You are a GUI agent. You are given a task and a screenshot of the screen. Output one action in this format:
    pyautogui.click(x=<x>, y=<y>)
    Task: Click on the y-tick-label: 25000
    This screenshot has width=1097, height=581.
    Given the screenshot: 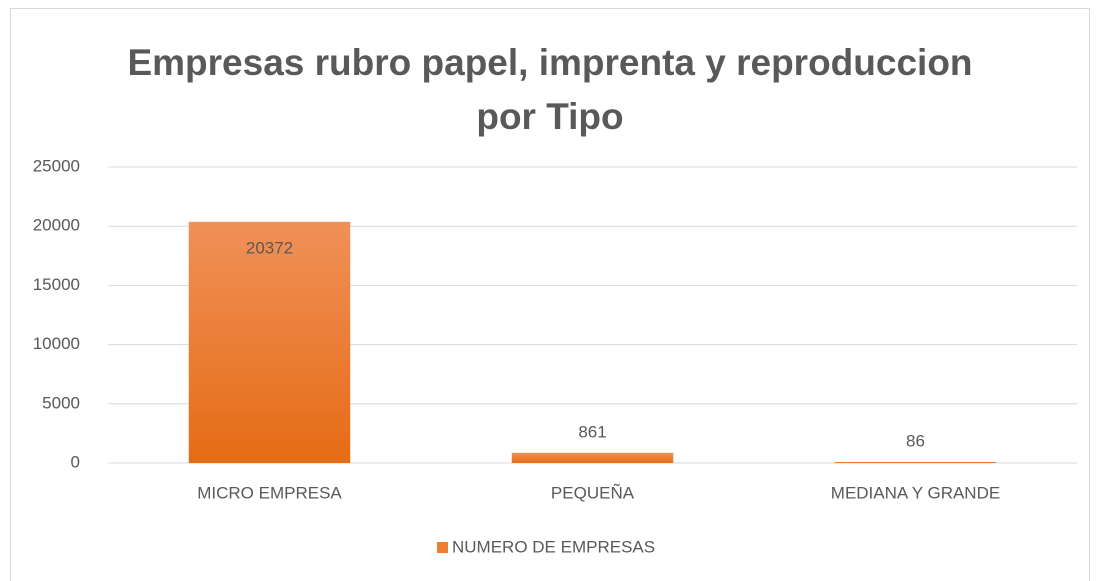 What is the action you would take?
    pyautogui.click(x=56, y=165)
    